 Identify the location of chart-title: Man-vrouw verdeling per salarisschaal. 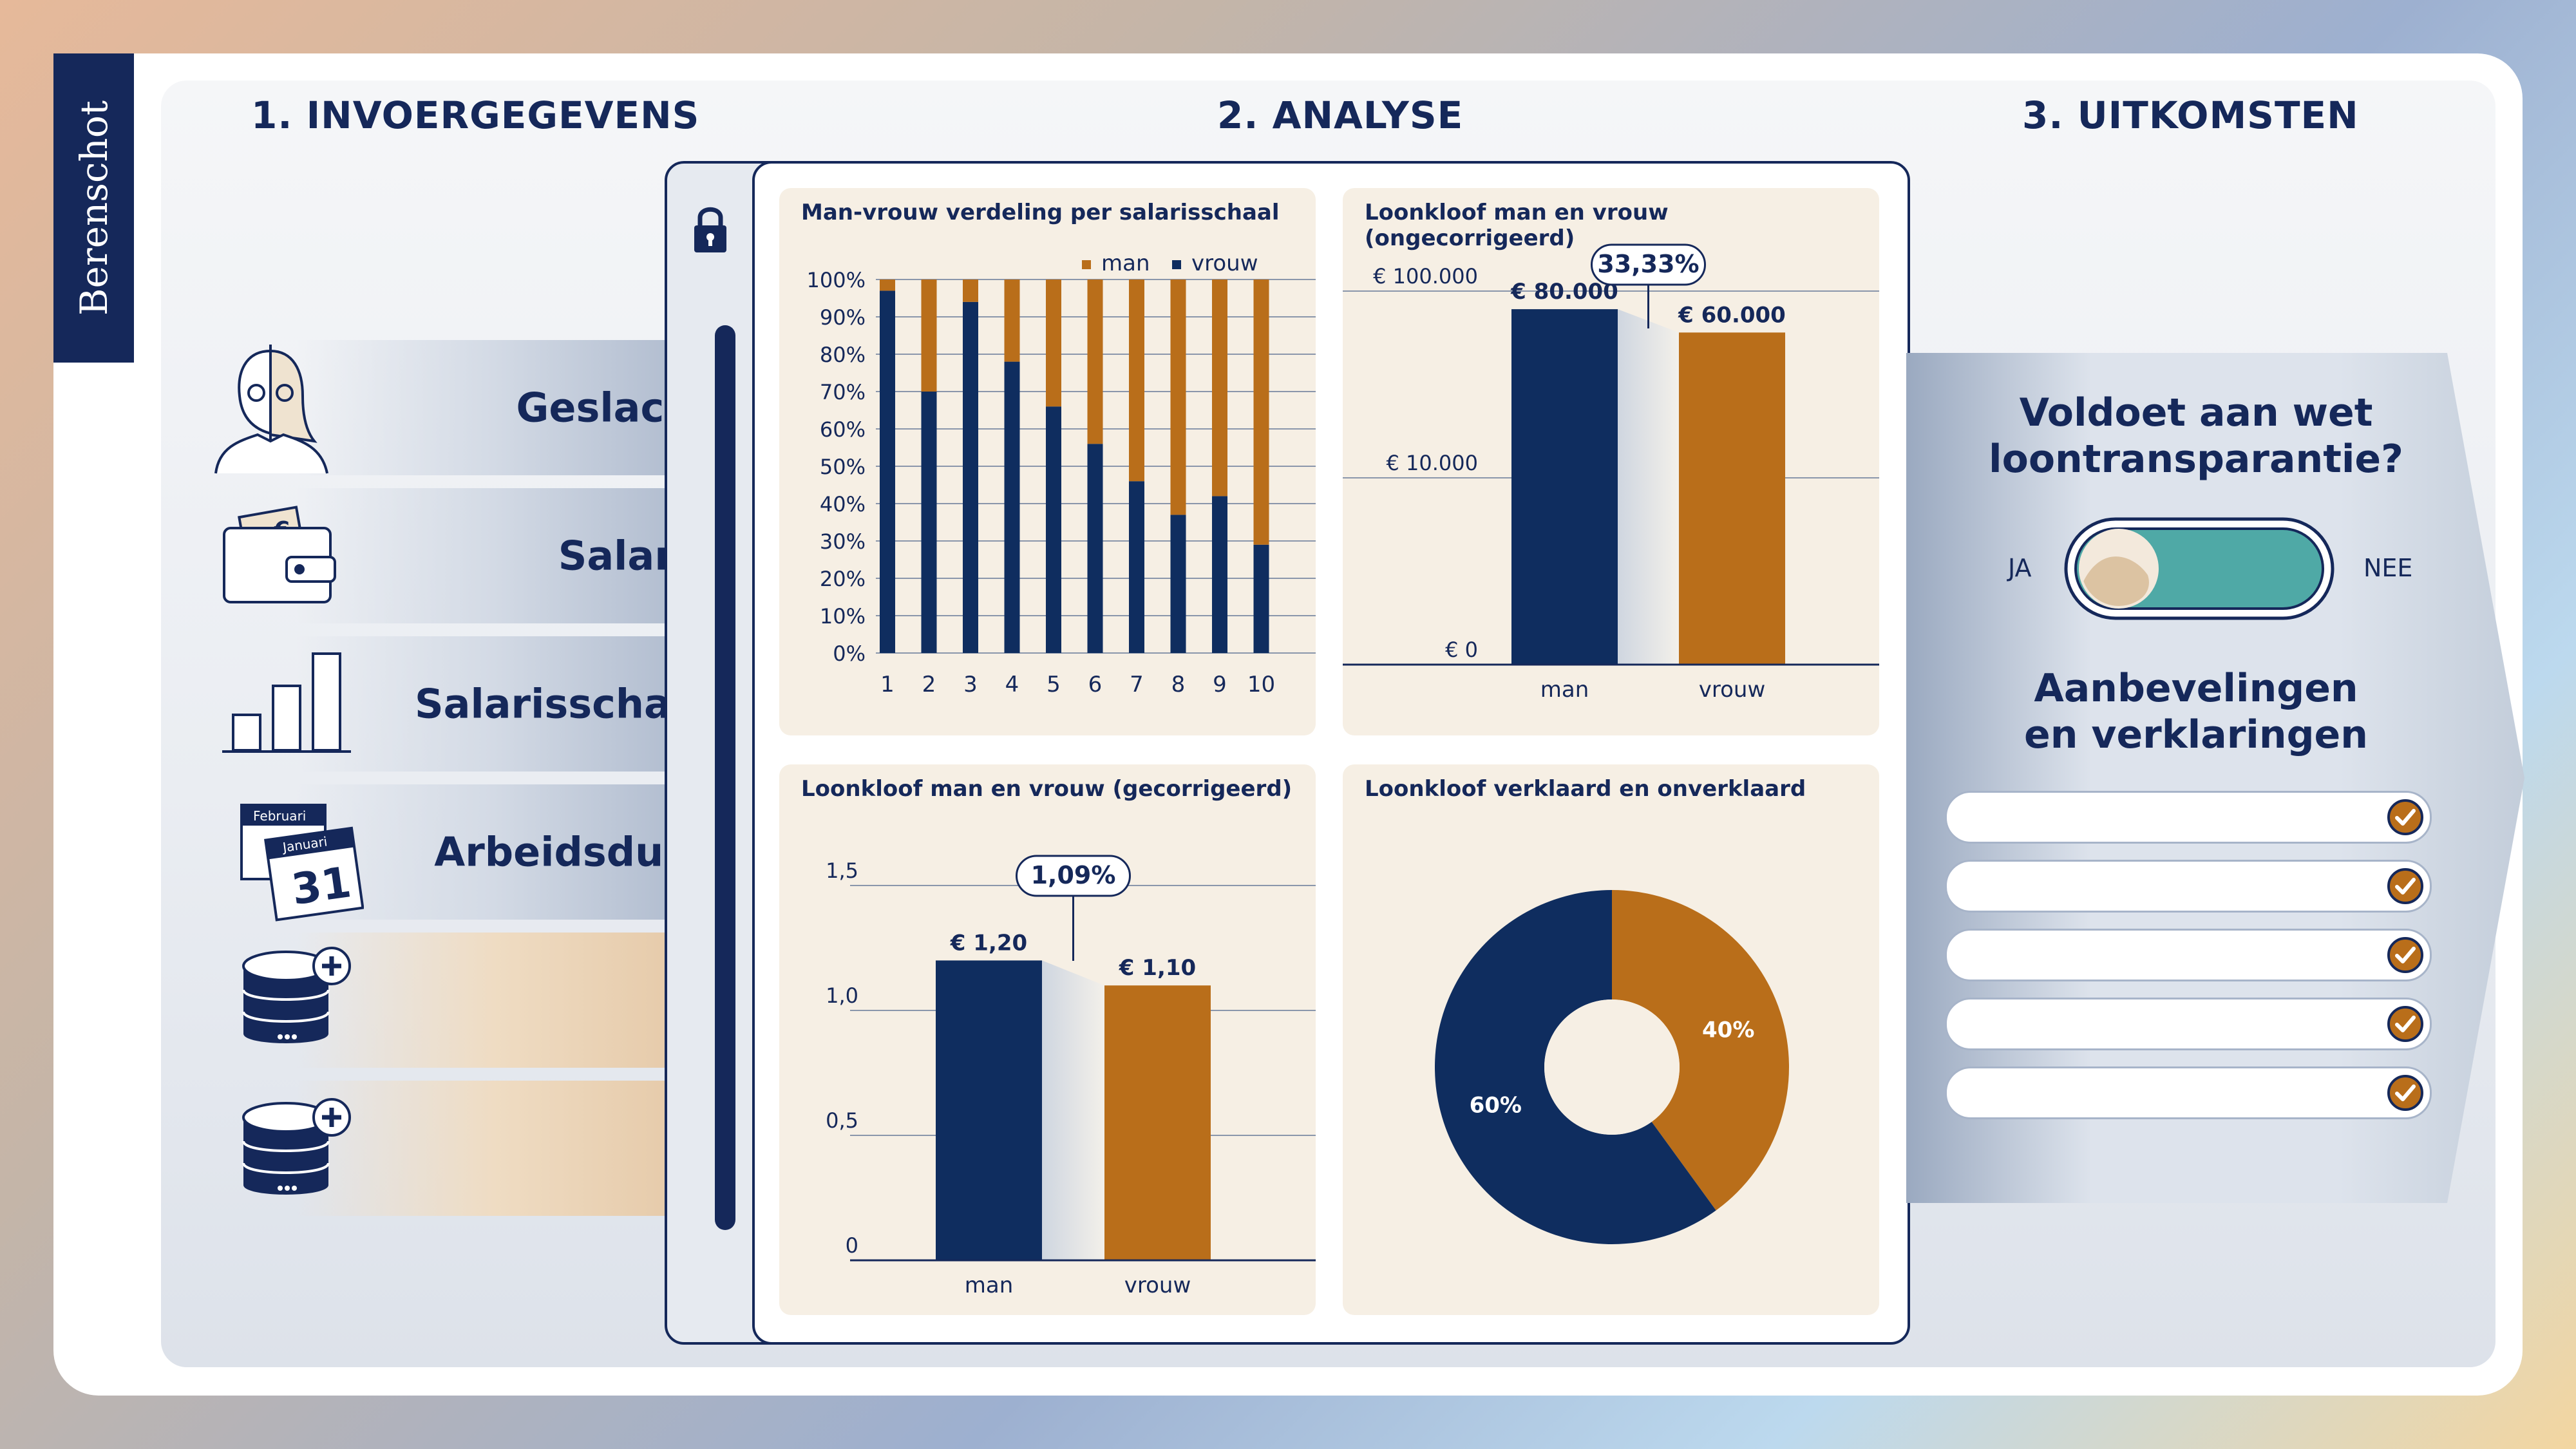
(1040, 213).